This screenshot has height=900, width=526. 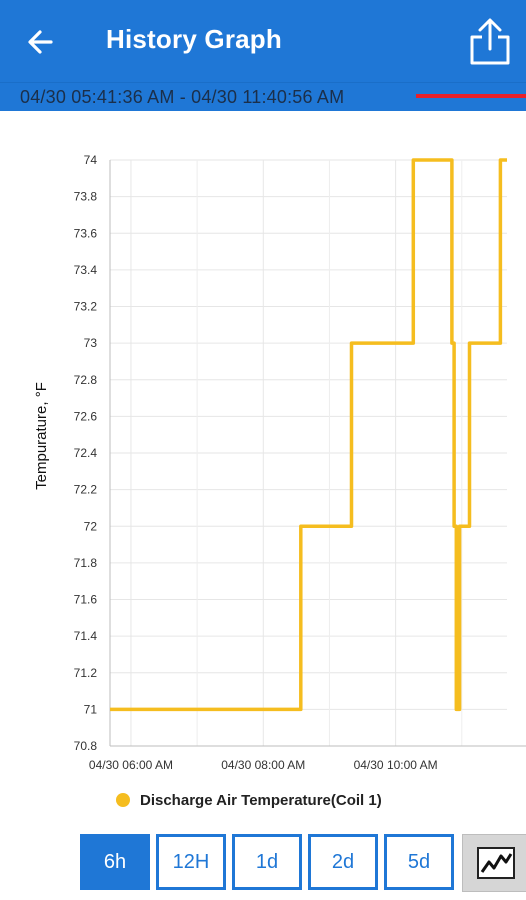 What do you see at coordinates (396, 765) in the screenshot?
I see `x-tick-label: 04/30 10:00 AM` at bounding box center [396, 765].